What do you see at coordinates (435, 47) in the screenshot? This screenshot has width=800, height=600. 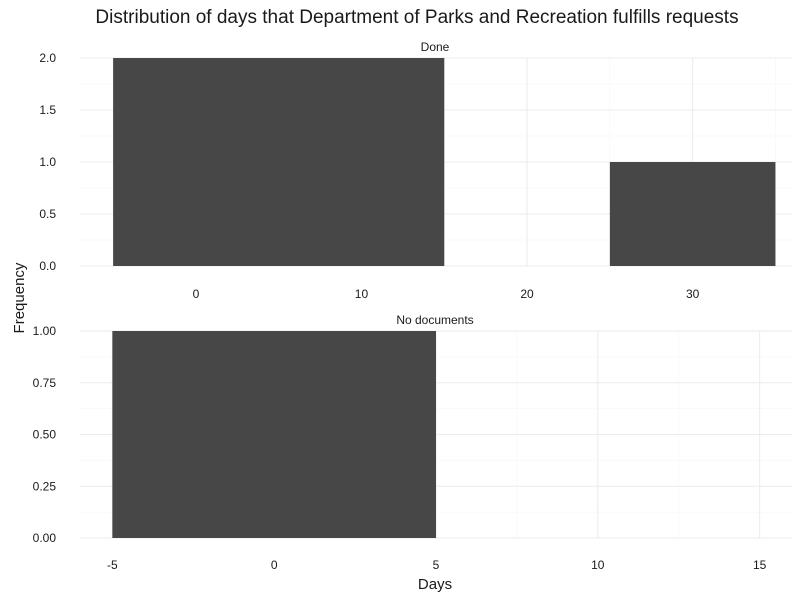 I see `panel-label-done: Done` at bounding box center [435, 47].